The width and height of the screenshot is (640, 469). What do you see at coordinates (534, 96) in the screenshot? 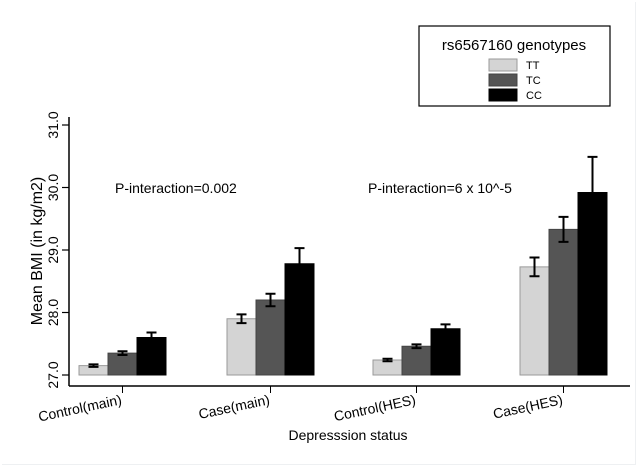
I see `legend-label-cc: CC` at bounding box center [534, 96].